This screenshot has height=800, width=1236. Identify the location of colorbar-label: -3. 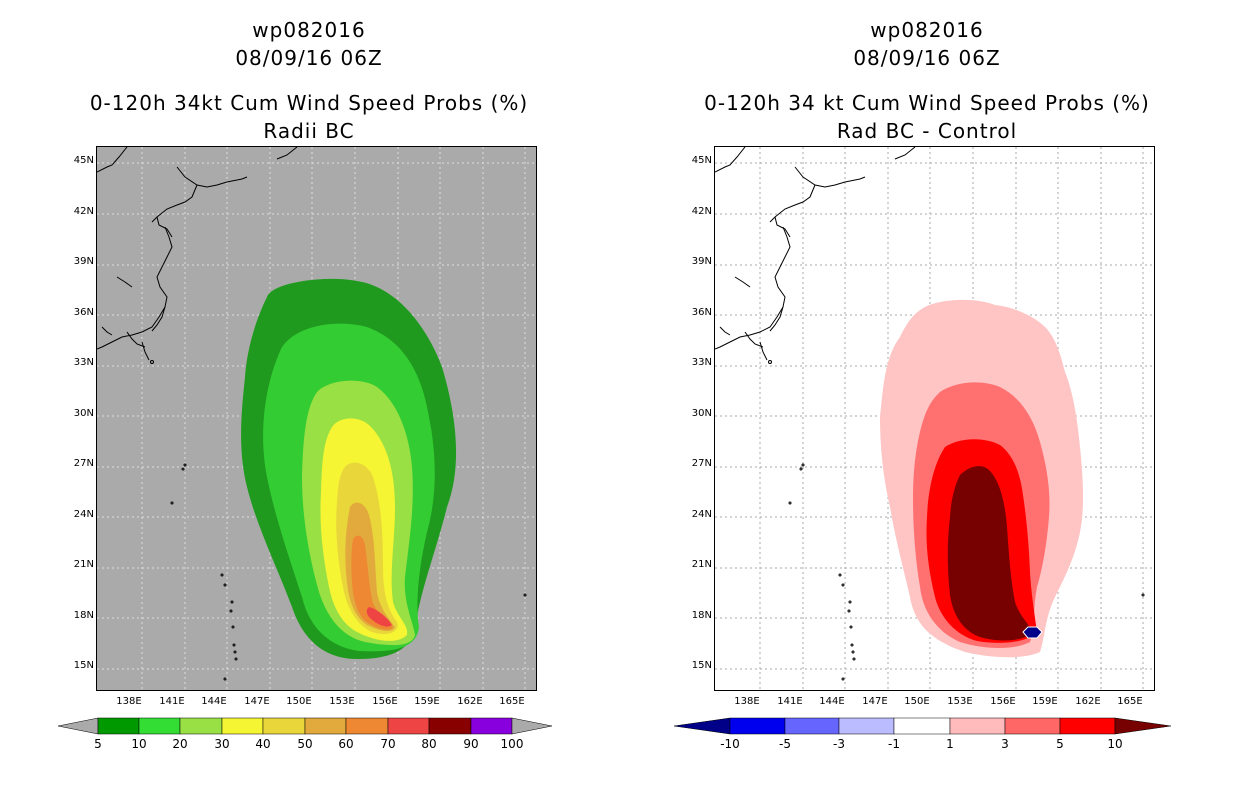
(839, 744).